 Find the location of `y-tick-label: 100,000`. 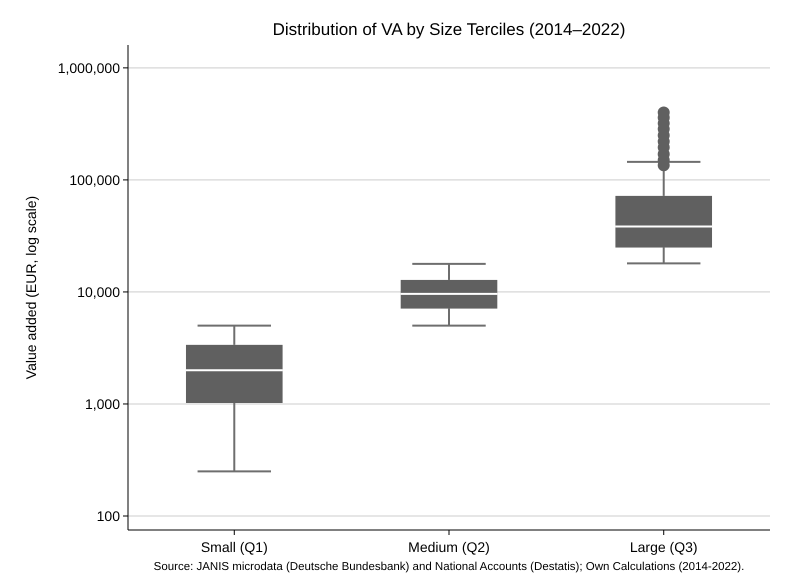

y-tick-label: 100,000 is located at coordinates (94, 180).